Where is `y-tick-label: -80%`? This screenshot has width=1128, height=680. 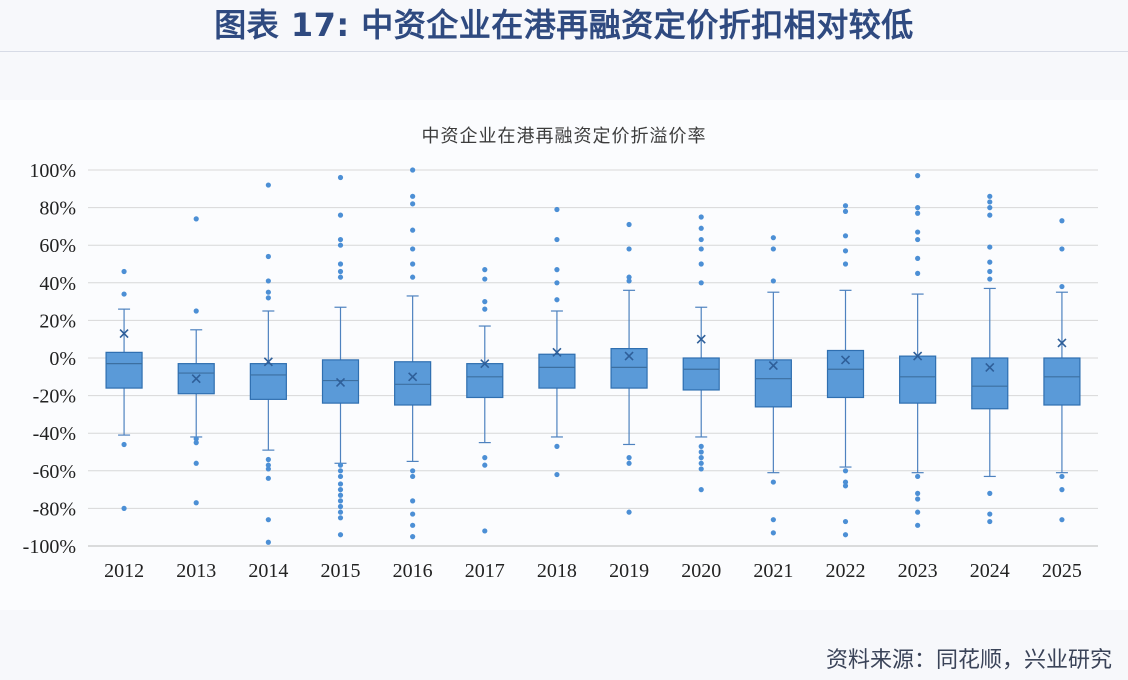
y-tick-label: -80% is located at coordinates (54, 509).